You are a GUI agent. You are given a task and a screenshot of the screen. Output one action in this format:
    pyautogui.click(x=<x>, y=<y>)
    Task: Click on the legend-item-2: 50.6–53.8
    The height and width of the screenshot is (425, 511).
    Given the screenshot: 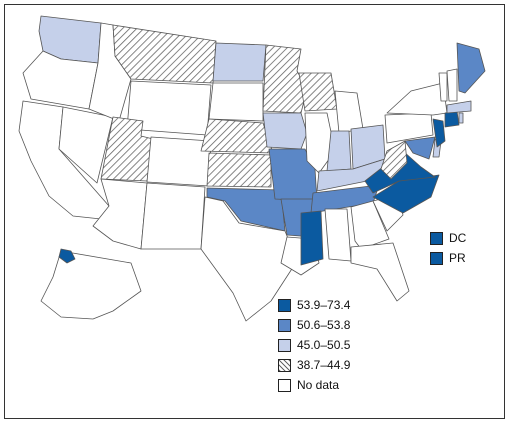 What is the action you would take?
    pyautogui.click(x=314, y=325)
    